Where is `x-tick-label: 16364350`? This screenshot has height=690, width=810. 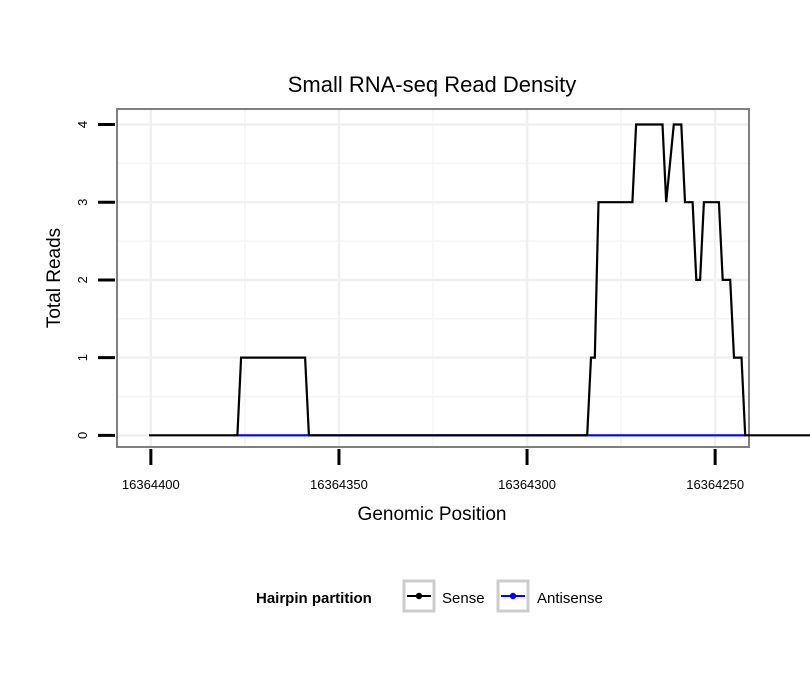
x-tick-label: 16364350 is located at coordinates (339, 484).